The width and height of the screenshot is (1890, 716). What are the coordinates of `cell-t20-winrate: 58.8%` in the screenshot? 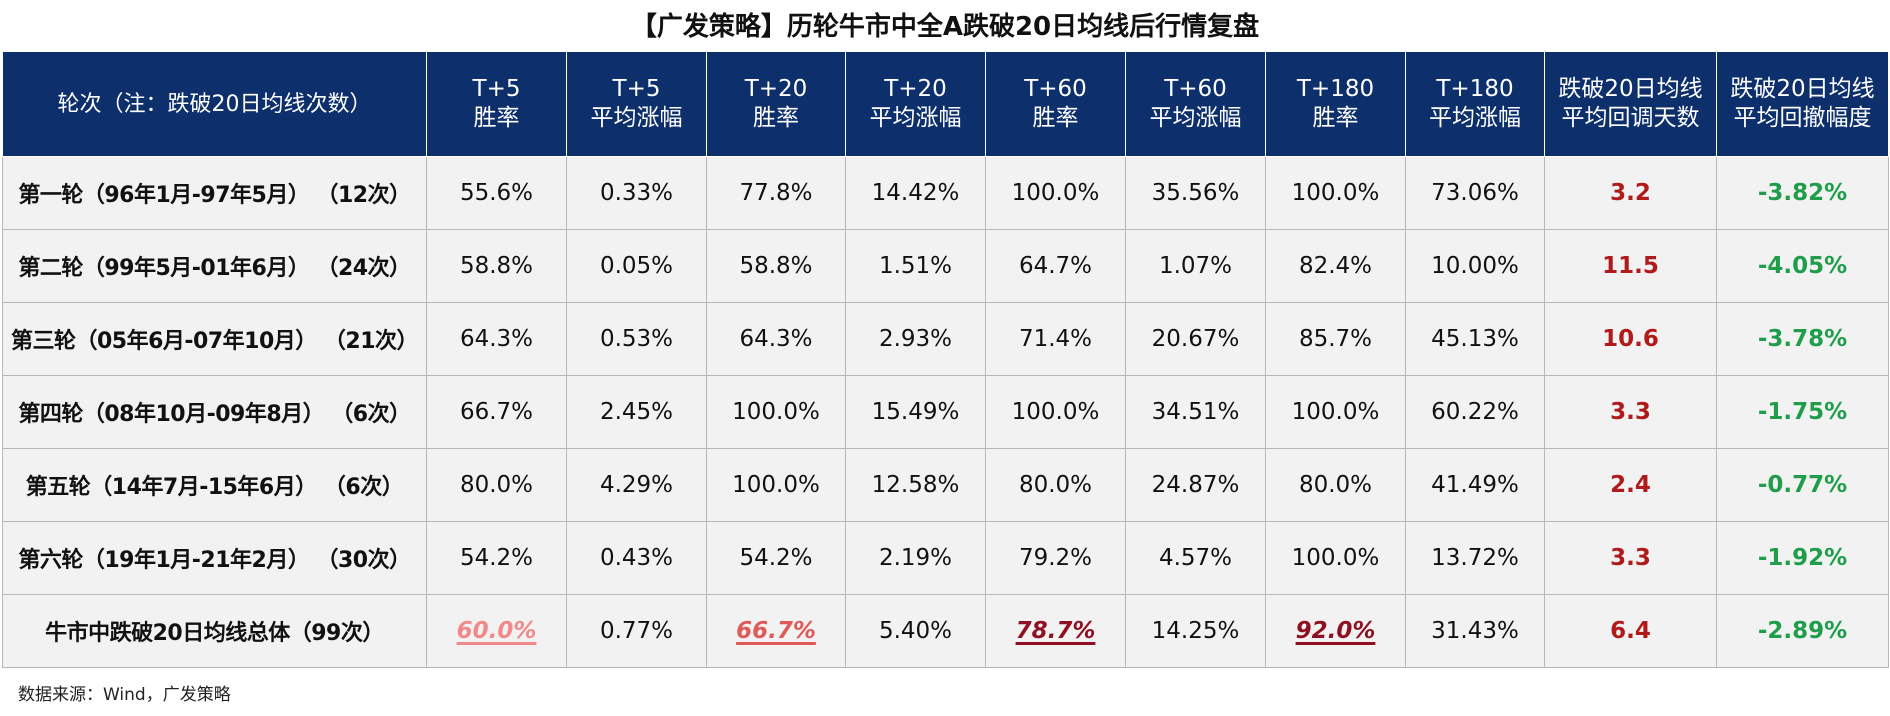 It's located at (776, 266).